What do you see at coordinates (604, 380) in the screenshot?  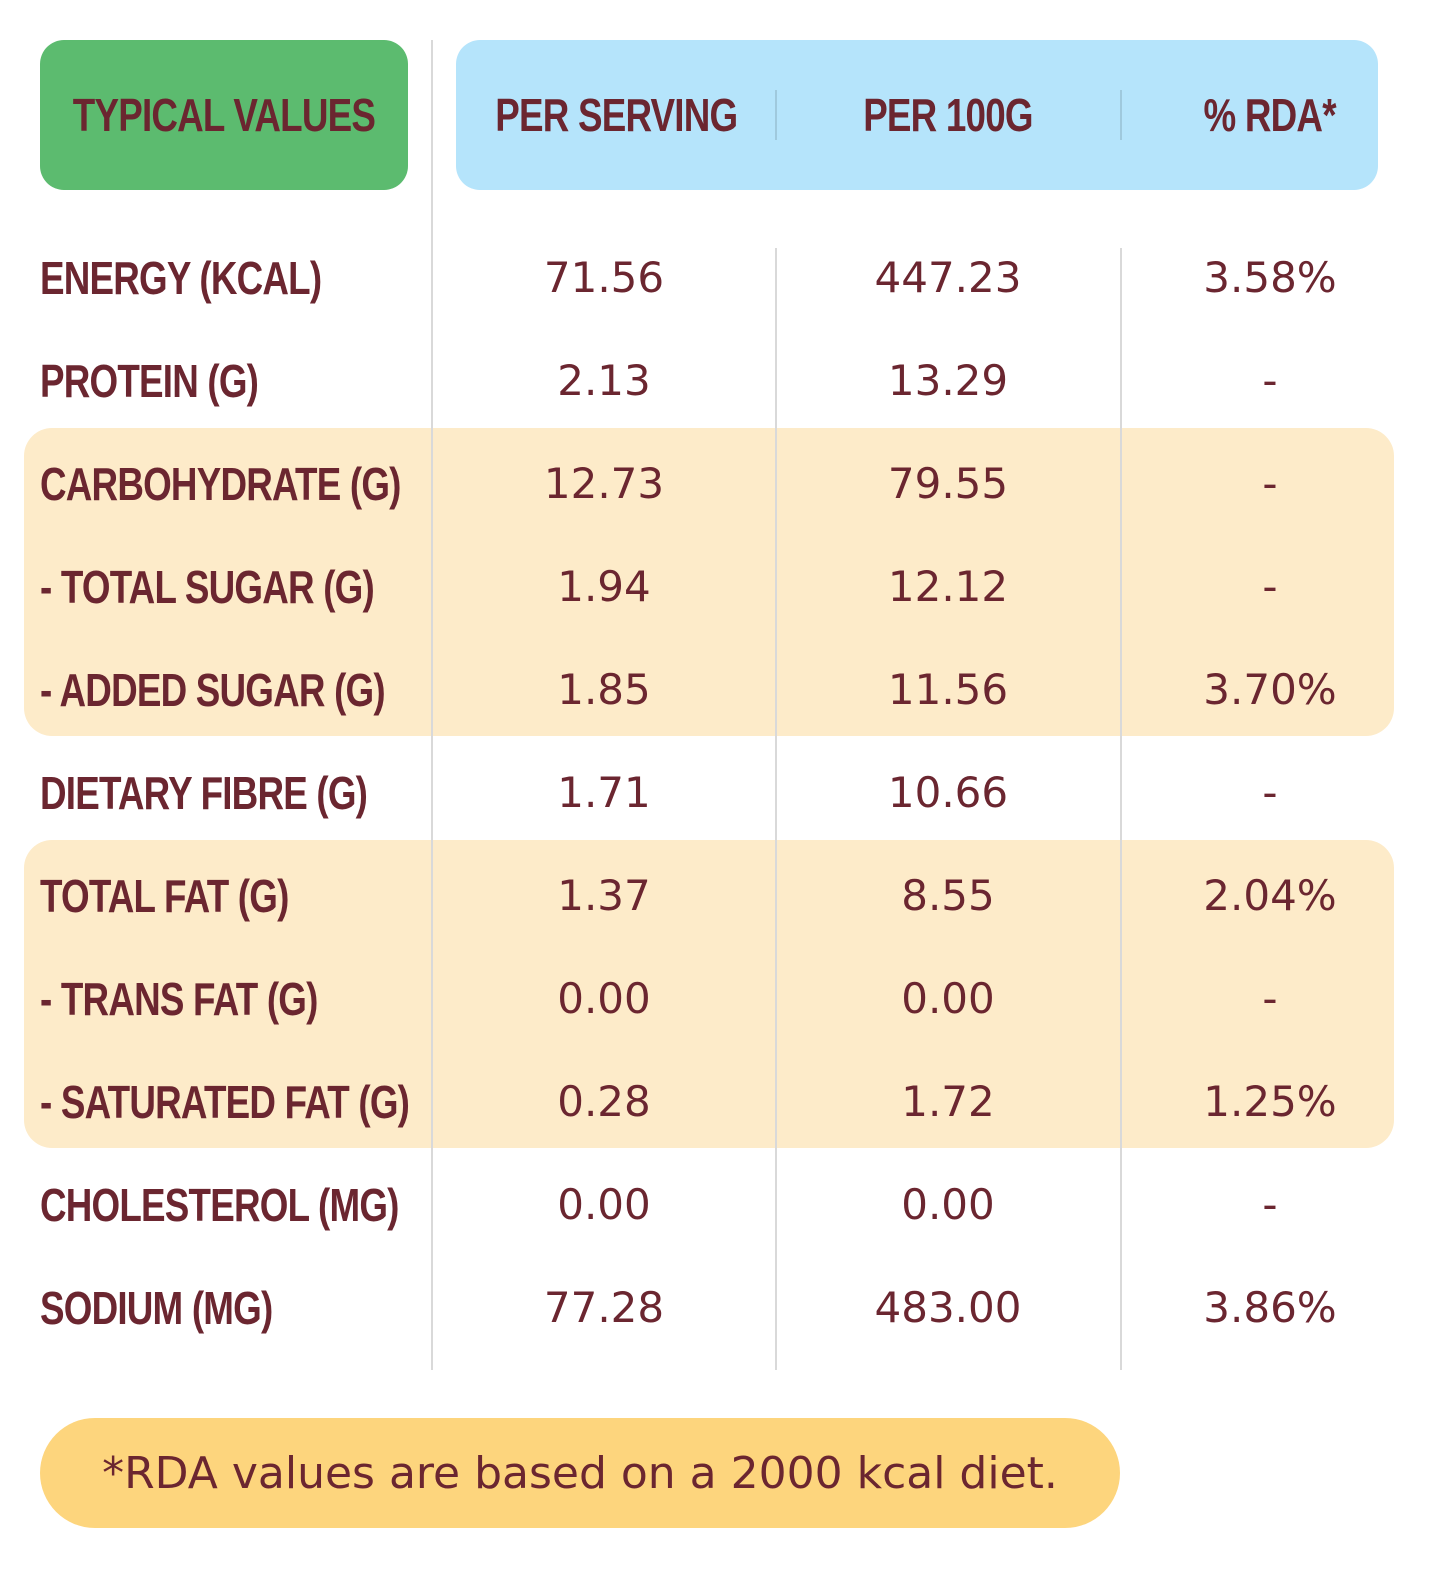 I see `per-serving-value: 2.13` at bounding box center [604, 380].